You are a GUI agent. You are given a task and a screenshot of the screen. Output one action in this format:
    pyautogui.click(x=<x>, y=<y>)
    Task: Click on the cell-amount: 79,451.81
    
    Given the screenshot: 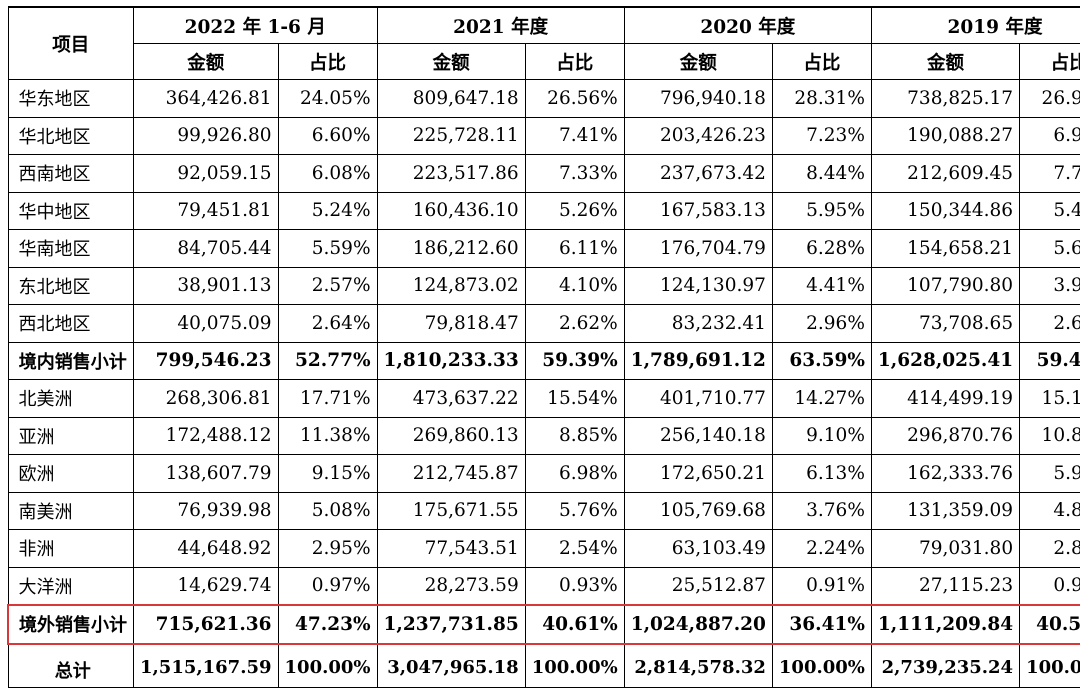 What is the action you would take?
    pyautogui.click(x=206, y=210)
    